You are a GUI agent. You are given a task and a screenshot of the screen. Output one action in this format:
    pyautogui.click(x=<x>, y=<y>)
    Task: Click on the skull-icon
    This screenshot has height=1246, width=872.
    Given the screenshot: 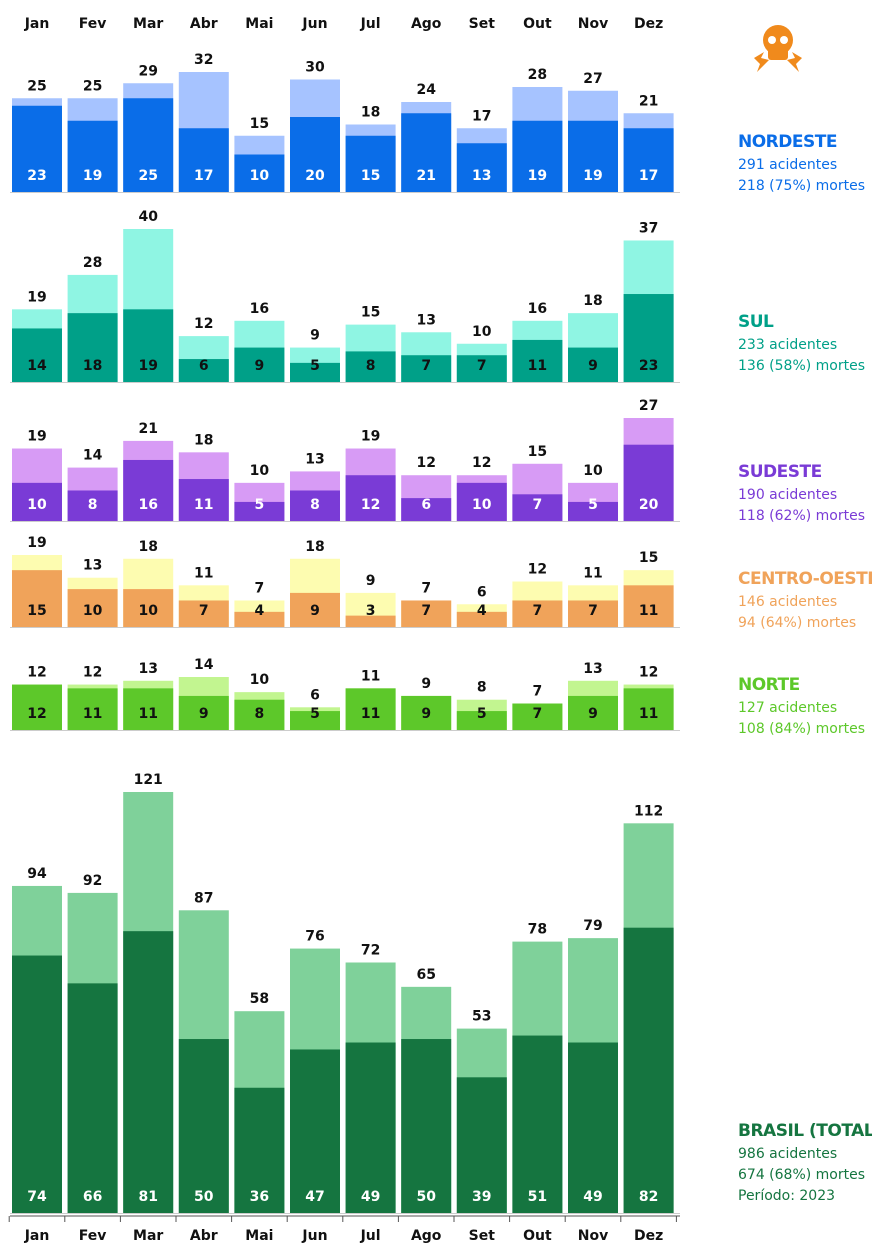 What is the action you would take?
    pyautogui.click(x=778, y=48)
    